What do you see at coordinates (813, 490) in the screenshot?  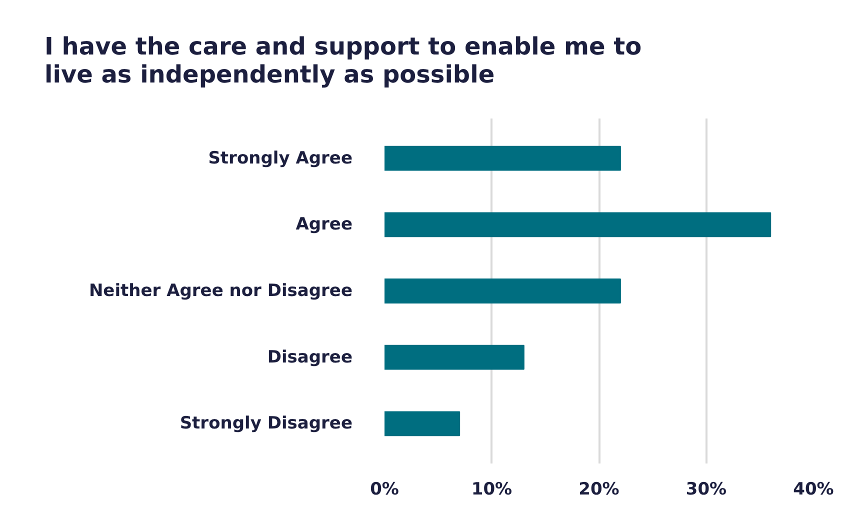 I see `x-tick-label: 40%` at bounding box center [813, 490].